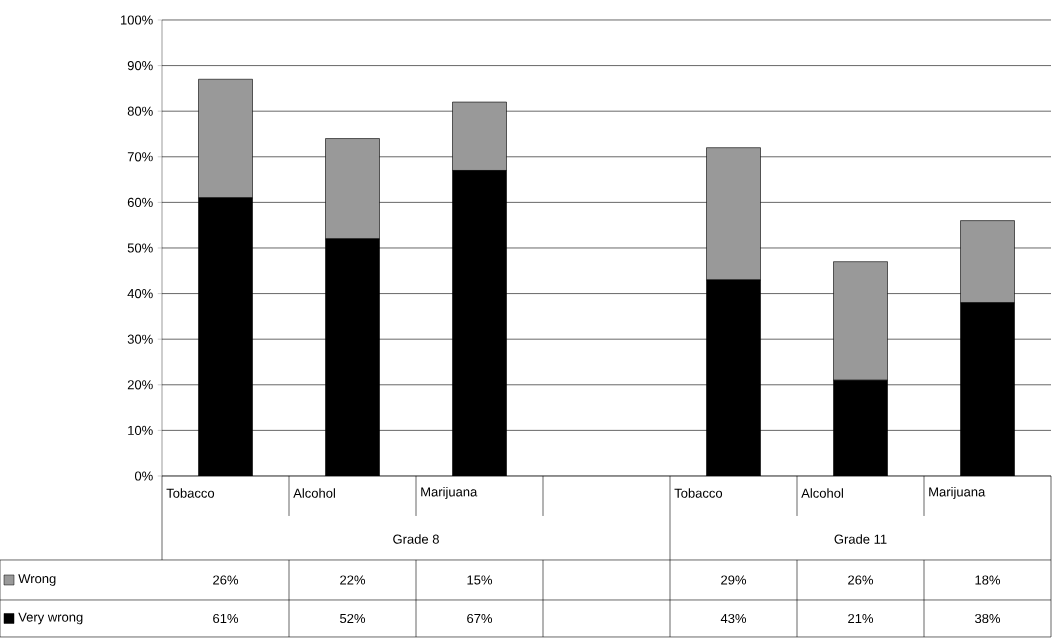  What do you see at coordinates (480, 618) in the screenshot?
I see `data-label: 67%` at bounding box center [480, 618].